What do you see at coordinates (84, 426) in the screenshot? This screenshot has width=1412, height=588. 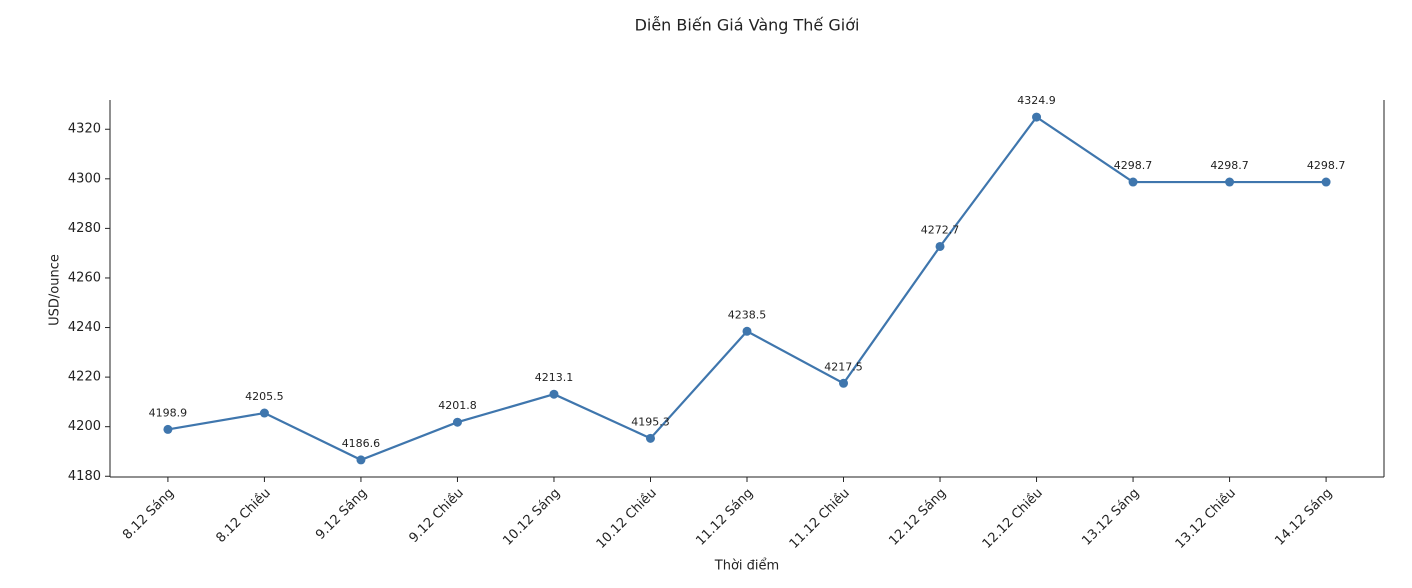 I see `y-tick-label: 4200` at bounding box center [84, 426].